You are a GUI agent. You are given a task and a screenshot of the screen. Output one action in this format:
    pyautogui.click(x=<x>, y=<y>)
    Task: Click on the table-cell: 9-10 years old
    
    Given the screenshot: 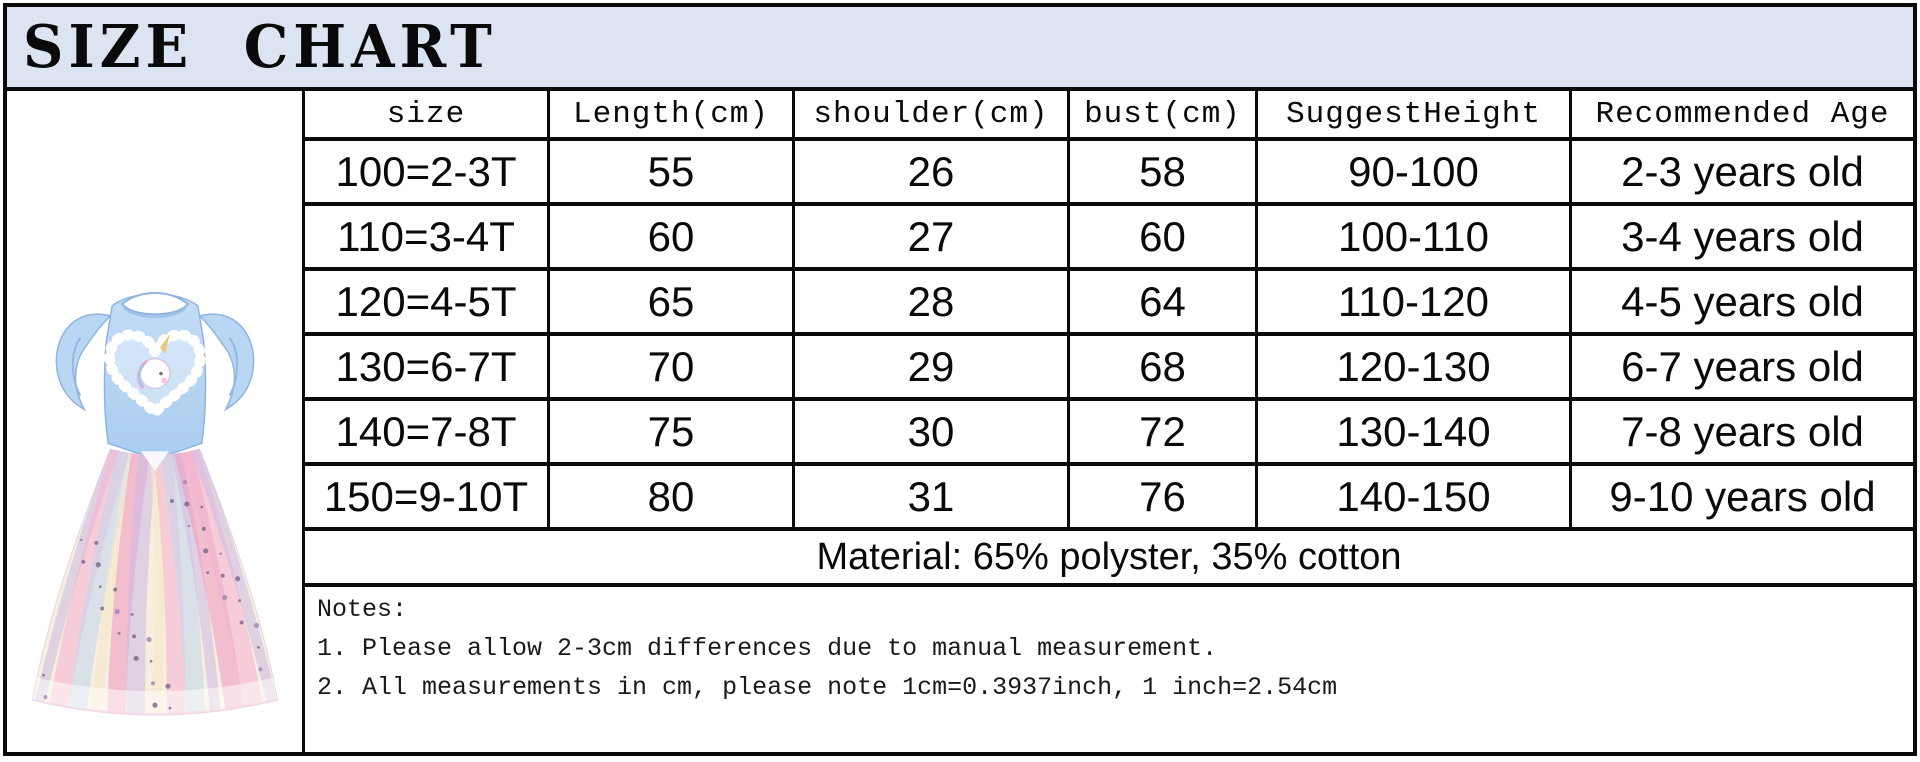 What is the action you would take?
    pyautogui.click(x=1742, y=496)
    